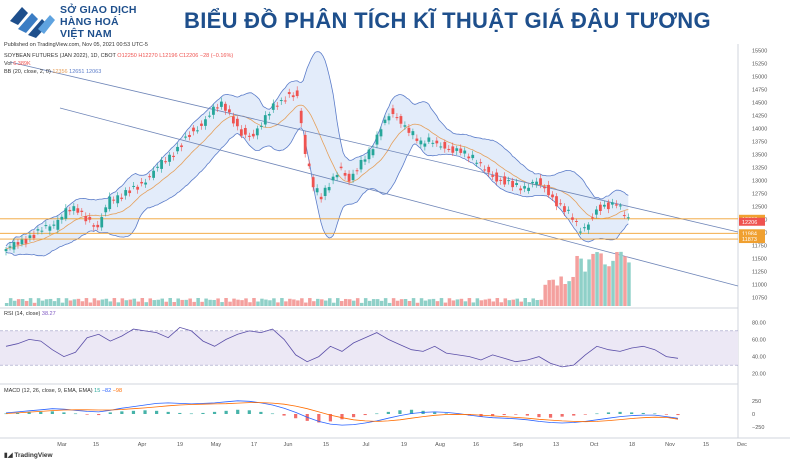 This screenshot has height=461, width=790. I want to click on price-axis-tick: 14250, so click(759, 117).